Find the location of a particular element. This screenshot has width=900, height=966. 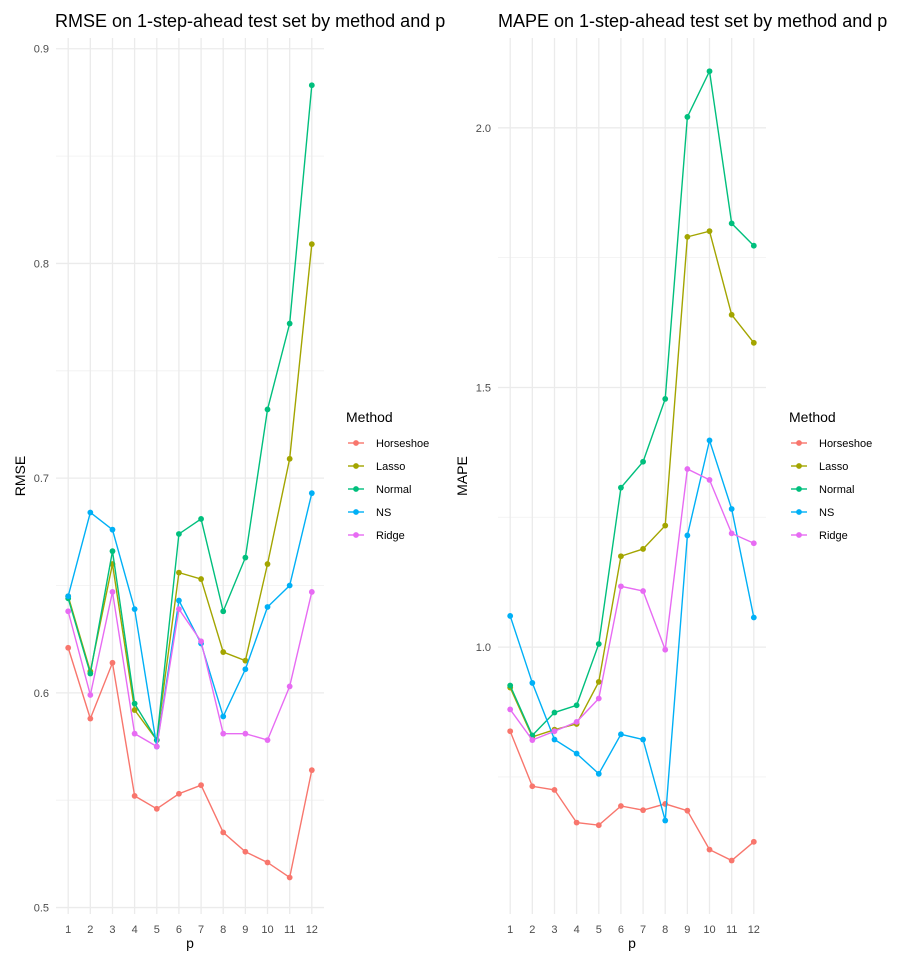

x-tick-label: 7 is located at coordinates (643, 930).